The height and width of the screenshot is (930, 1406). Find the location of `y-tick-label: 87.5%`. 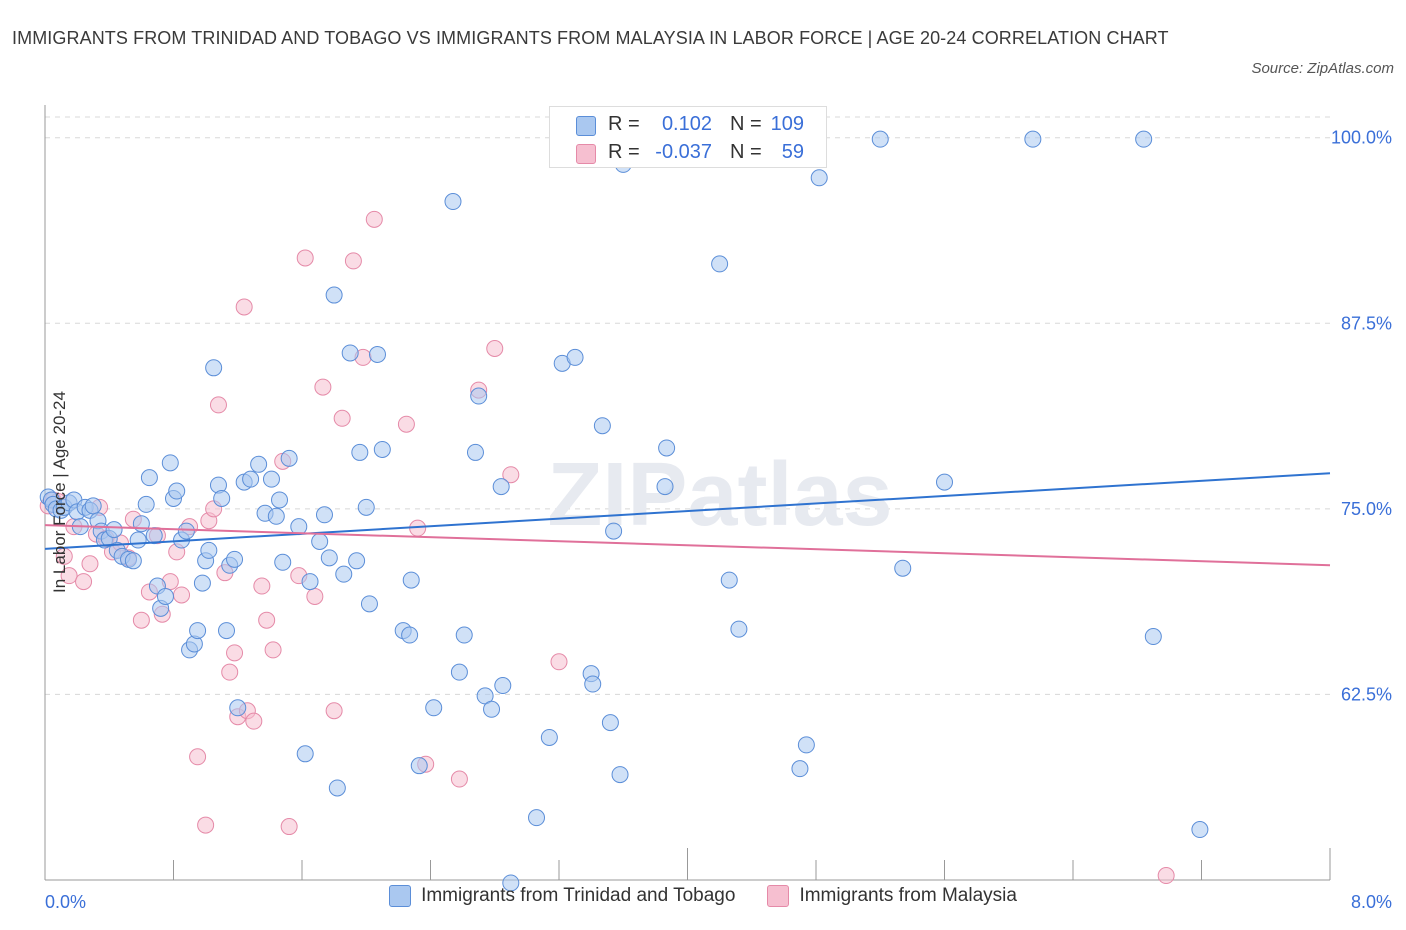

y-tick-label: 87.5% is located at coordinates (1366, 323).